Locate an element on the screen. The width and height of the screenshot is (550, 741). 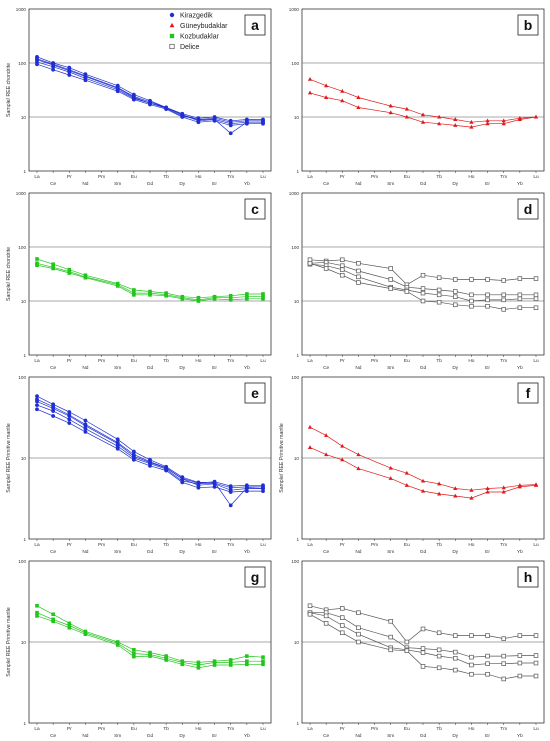
plot-frame is located at coordinates (150, 274).